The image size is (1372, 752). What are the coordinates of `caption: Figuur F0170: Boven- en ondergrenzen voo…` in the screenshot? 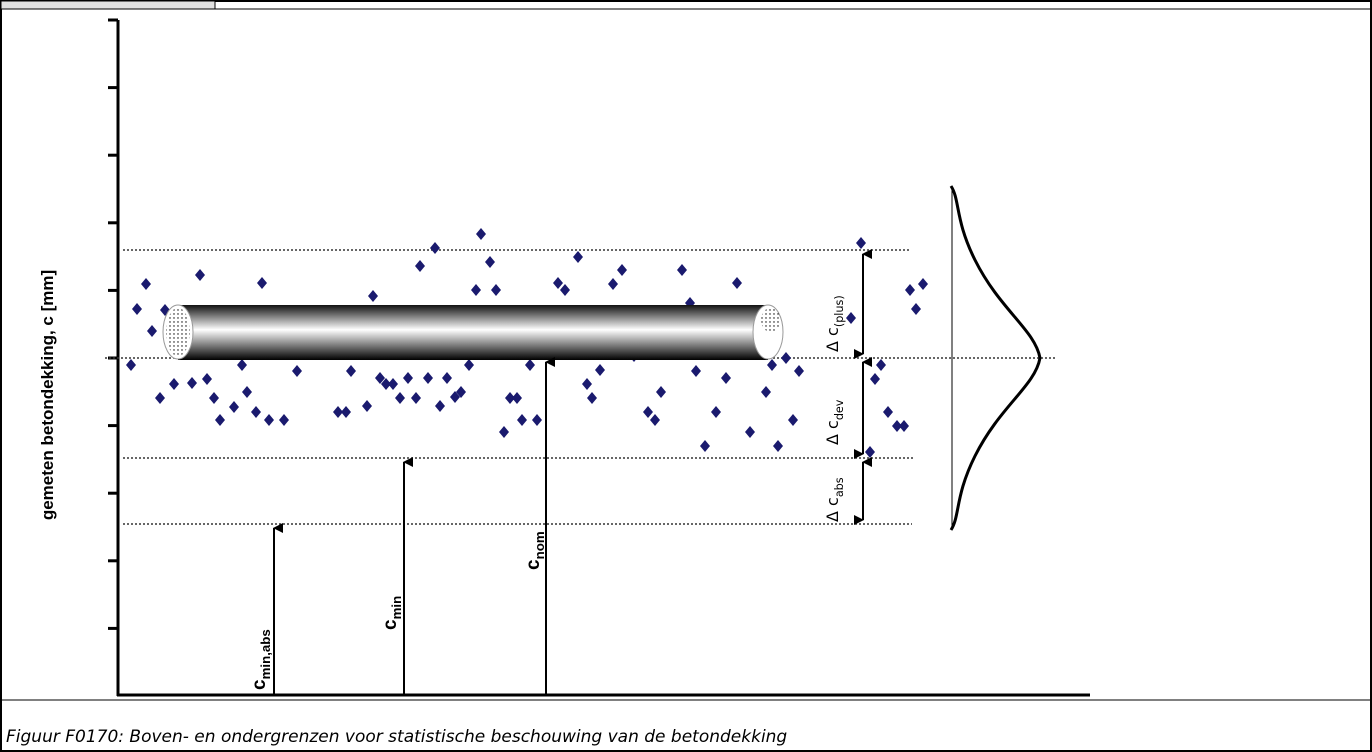 It's located at (396, 737).